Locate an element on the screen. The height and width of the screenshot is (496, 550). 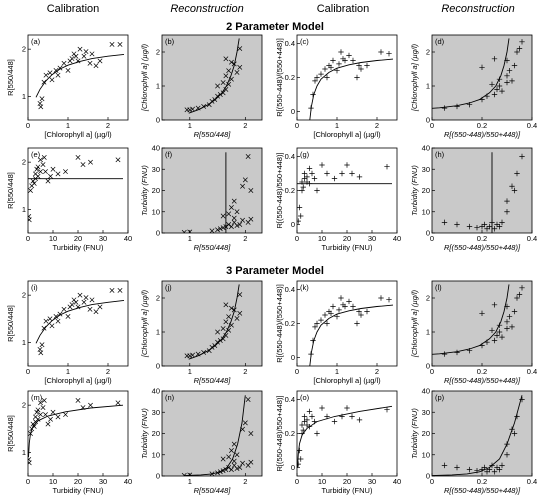
panel-k-frame is located at coordinates (347, 323).